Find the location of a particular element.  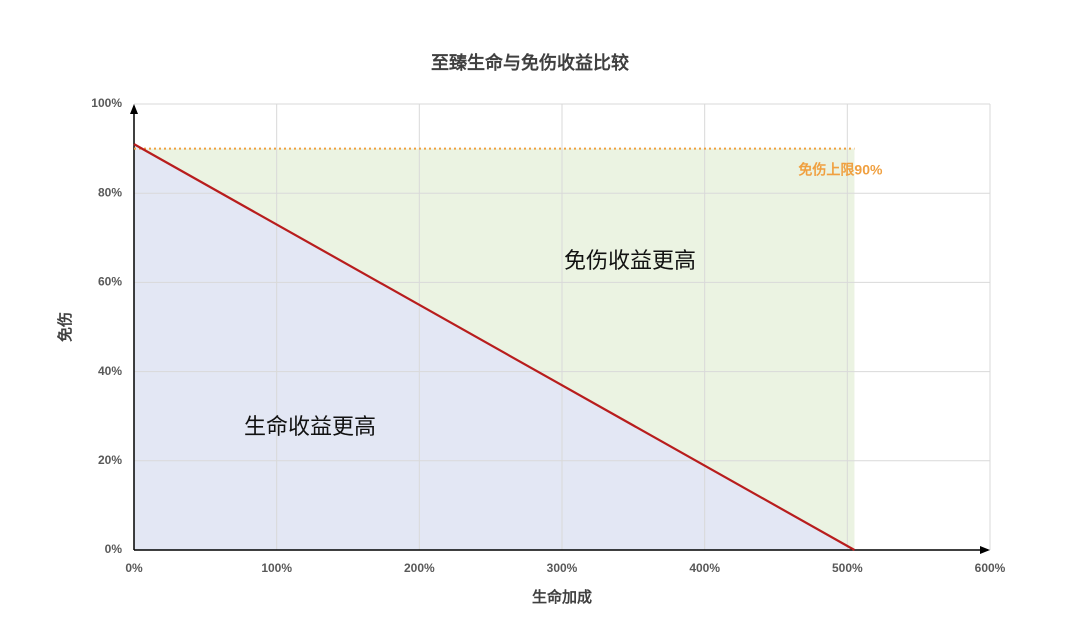

x-tick-label: 300% is located at coordinates (562, 568).